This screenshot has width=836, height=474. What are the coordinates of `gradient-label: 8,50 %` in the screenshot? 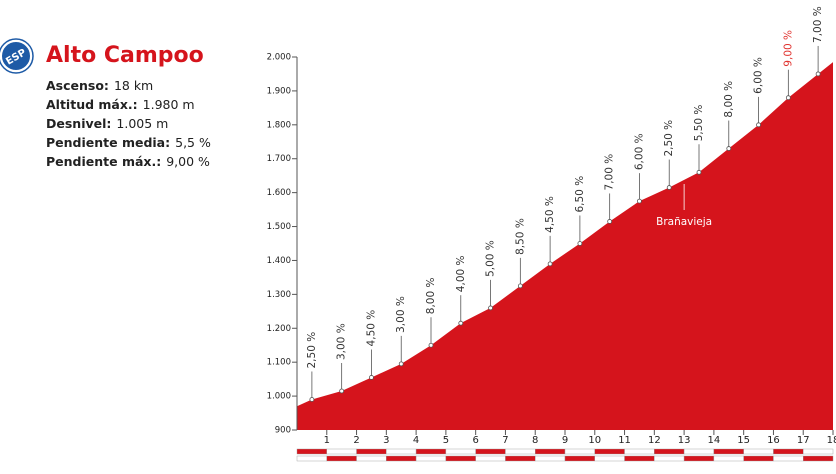 It's located at (520, 236).